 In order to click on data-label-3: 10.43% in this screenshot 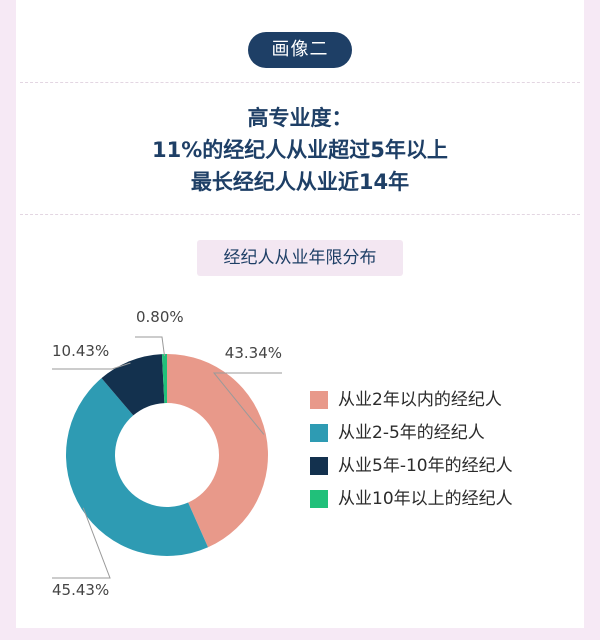, I will do `click(80, 351)`.